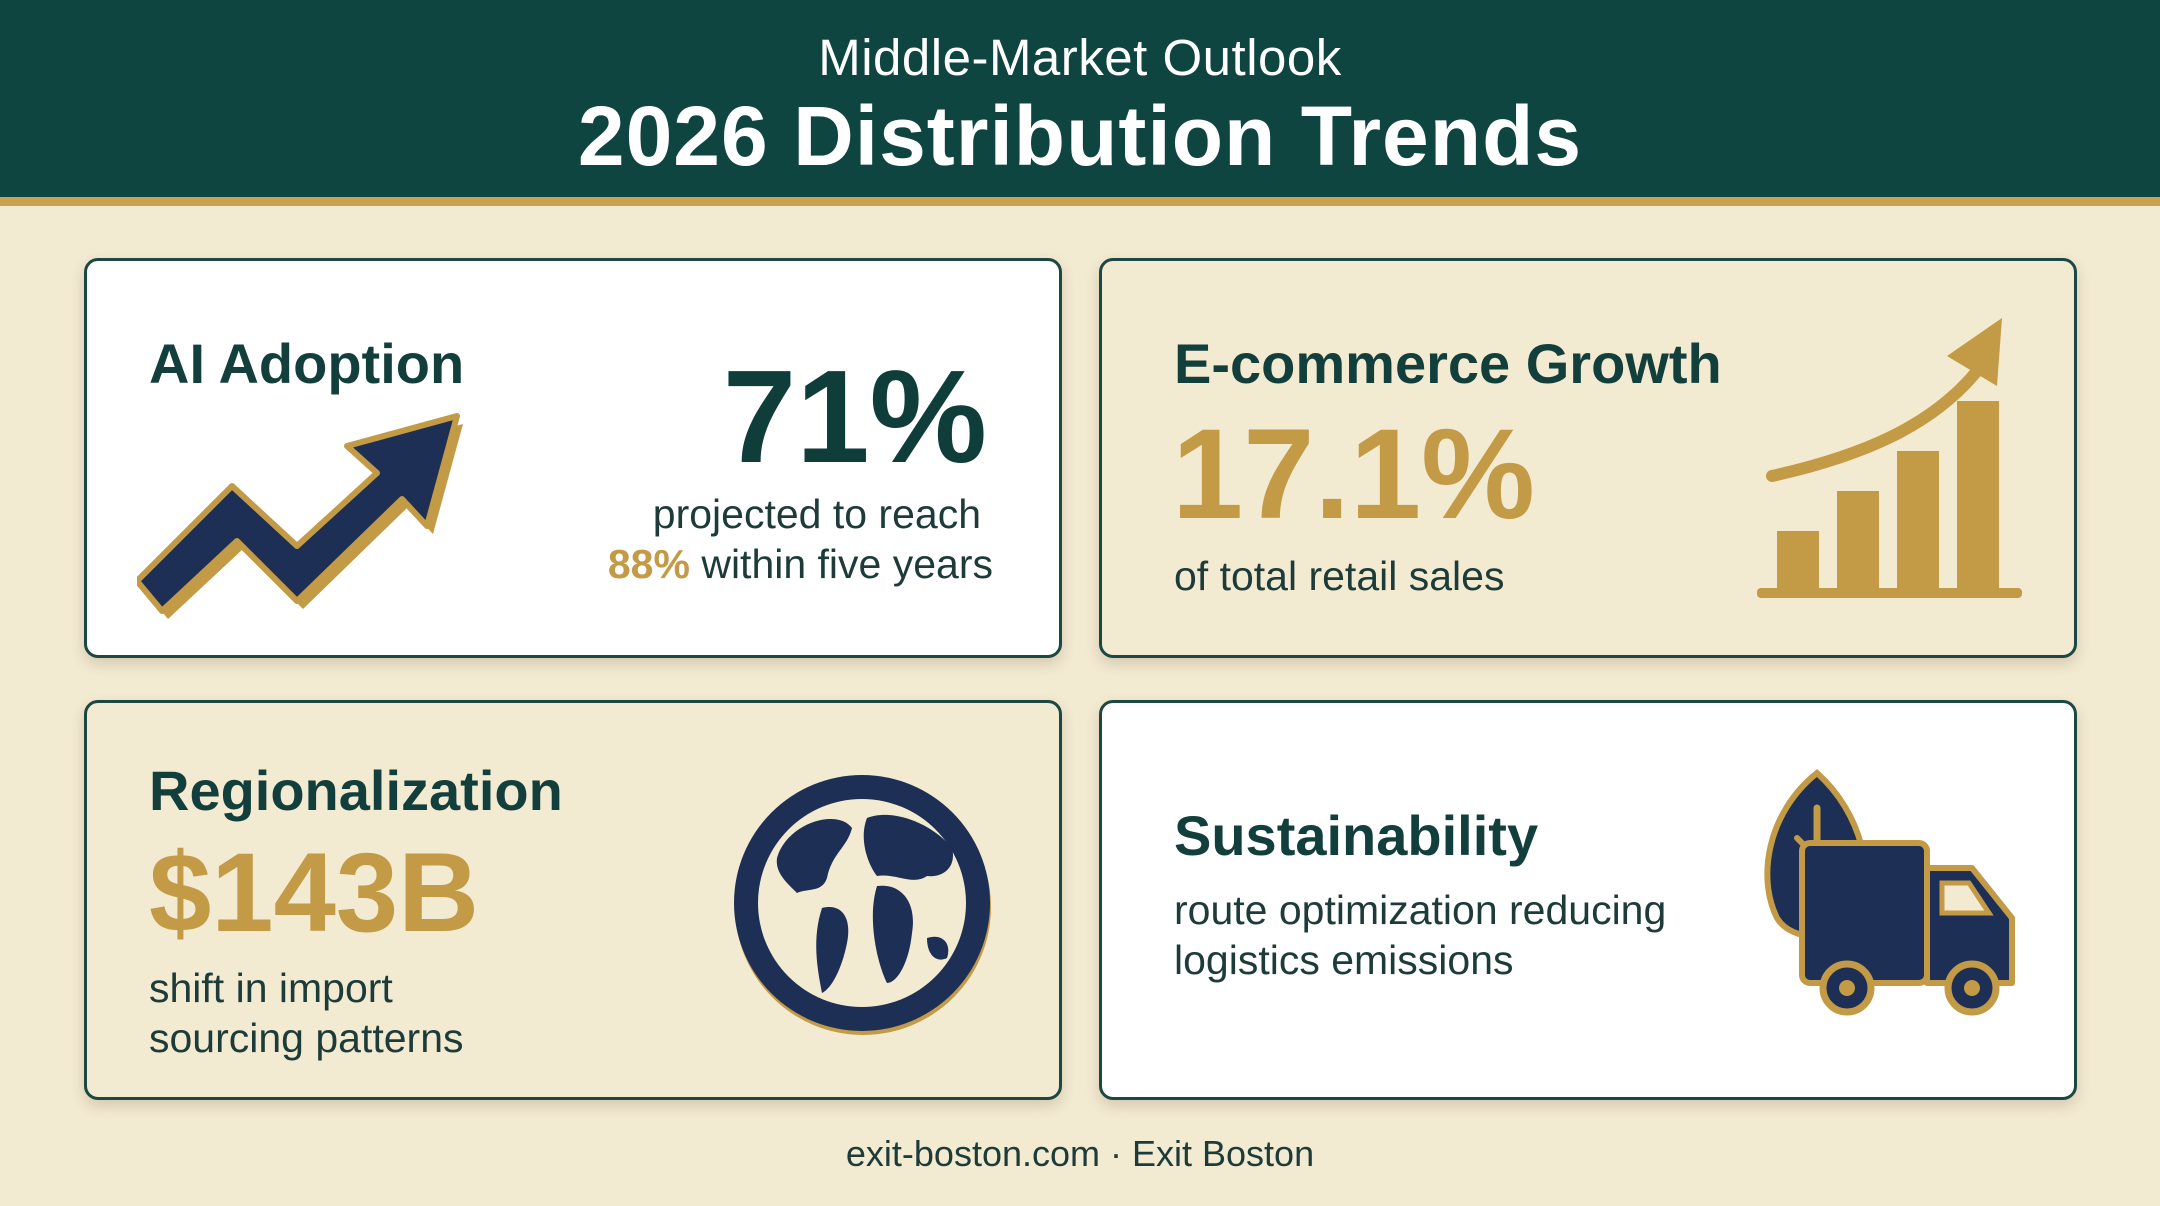  Describe the element at coordinates (356, 790) in the screenshot. I see `regionalization-title: Regionalization` at that location.